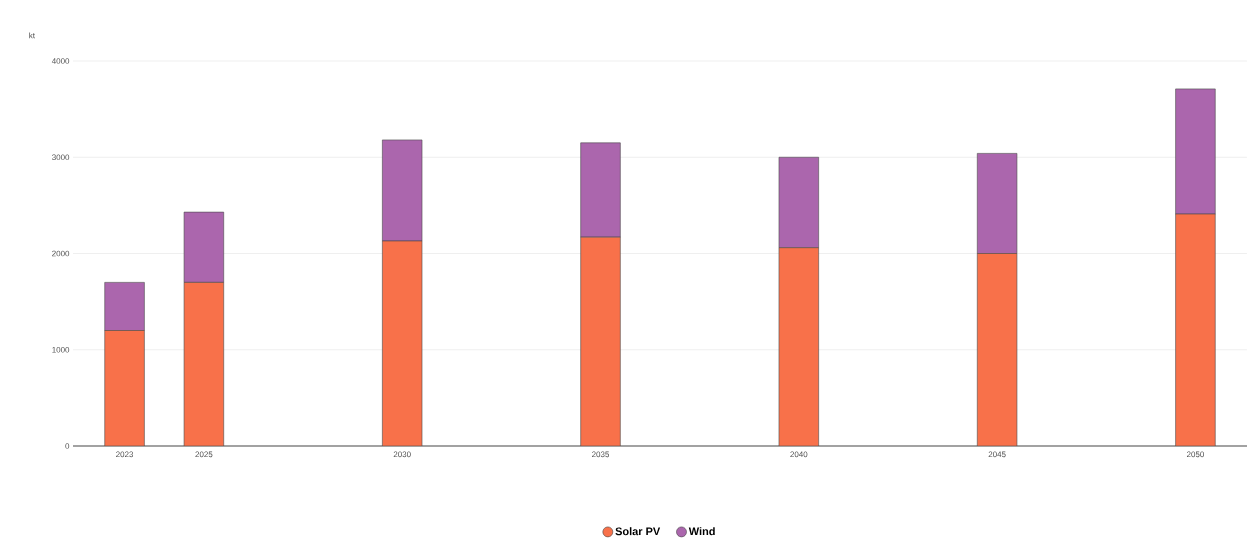  What do you see at coordinates (701, 531) in the screenshot?
I see `legend-label: Wind` at bounding box center [701, 531].